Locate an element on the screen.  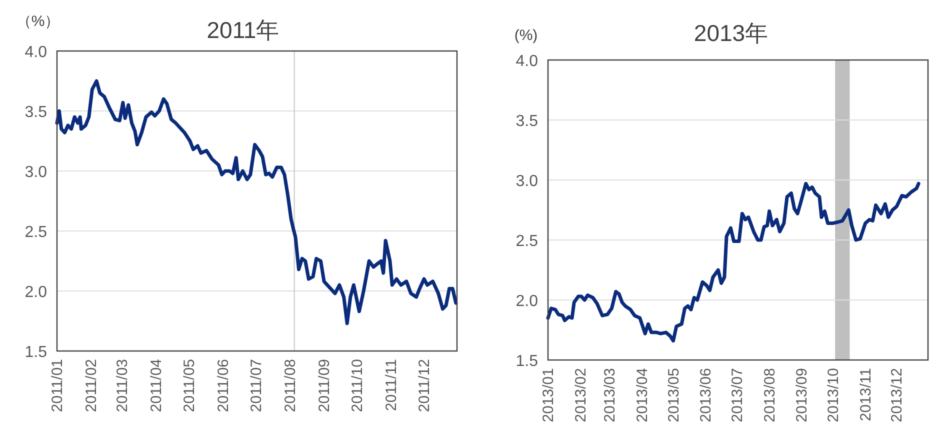
x-tick-label: 2013/07 is located at coordinates (737, 395).